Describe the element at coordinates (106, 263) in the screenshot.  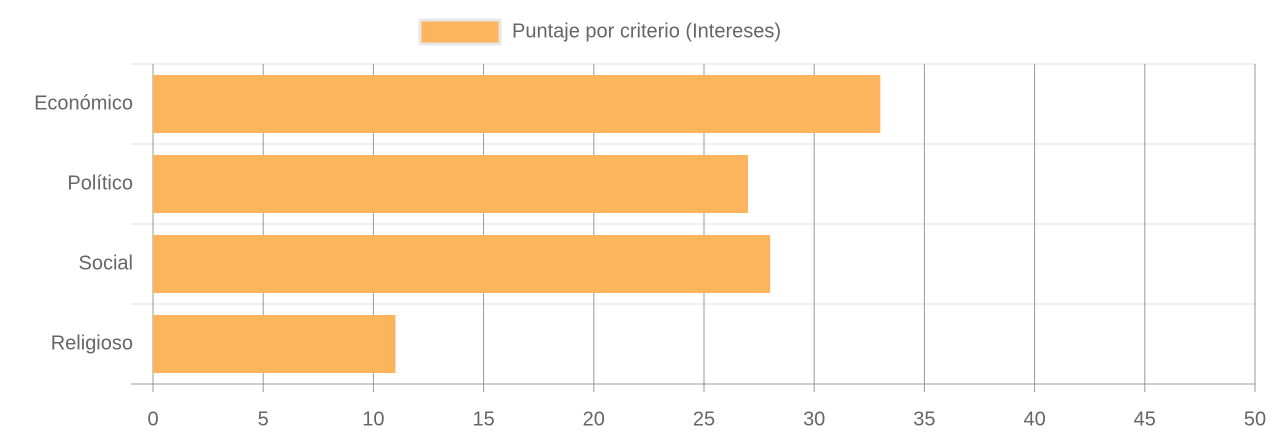
I see `y-tick-label: Social` at that location.